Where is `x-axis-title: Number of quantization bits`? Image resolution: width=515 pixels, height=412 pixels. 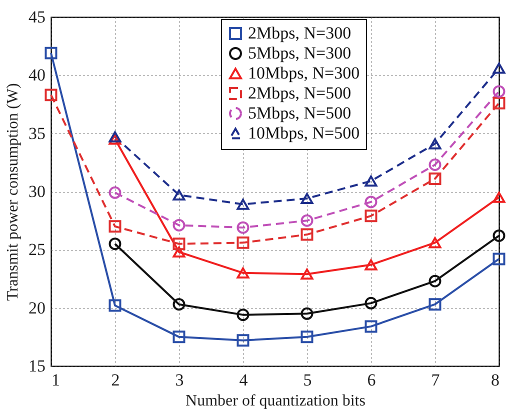 x-axis-title: Number of quantization bits is located at coordinates (276, 401).